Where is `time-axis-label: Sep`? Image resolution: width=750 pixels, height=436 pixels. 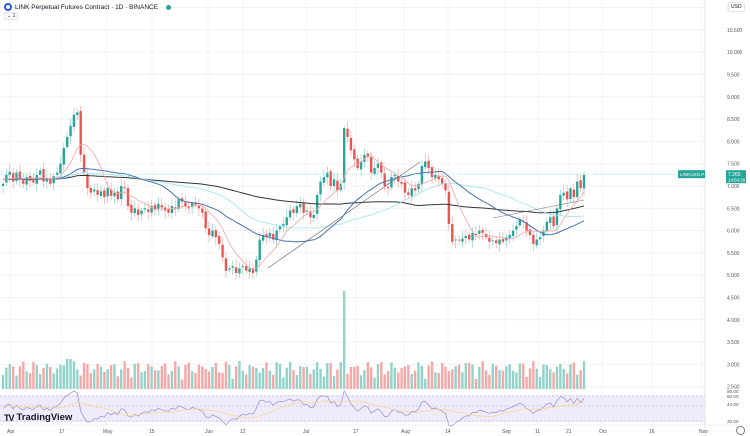 time-axis-label: Sep is located at coordinates (506, 432).